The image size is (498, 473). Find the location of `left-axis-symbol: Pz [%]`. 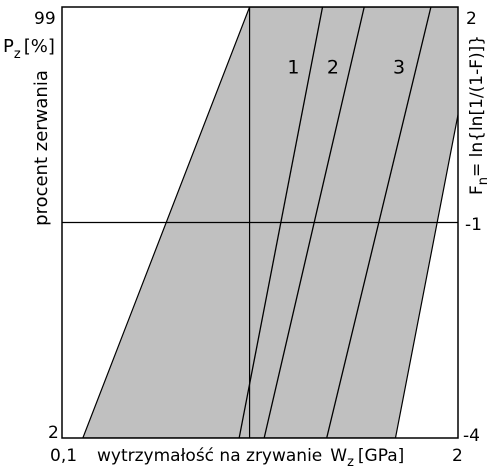

left-axis-symbol: Pz [%] is located at coordinates (29, 49).